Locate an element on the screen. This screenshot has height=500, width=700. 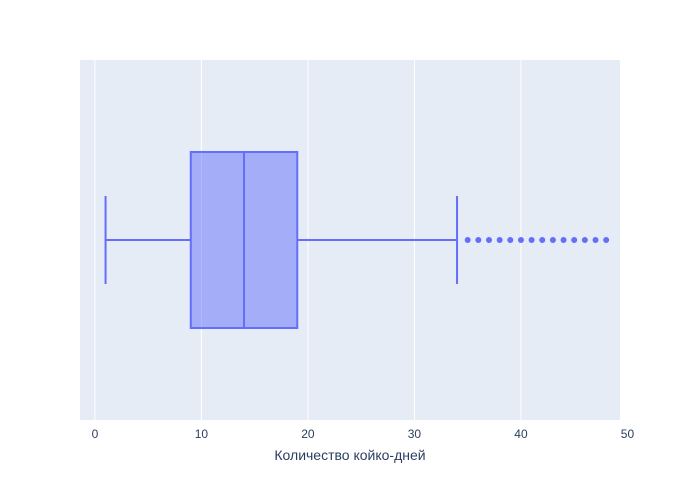
x-tick-label: 20 is located at coordinates (308, 434).